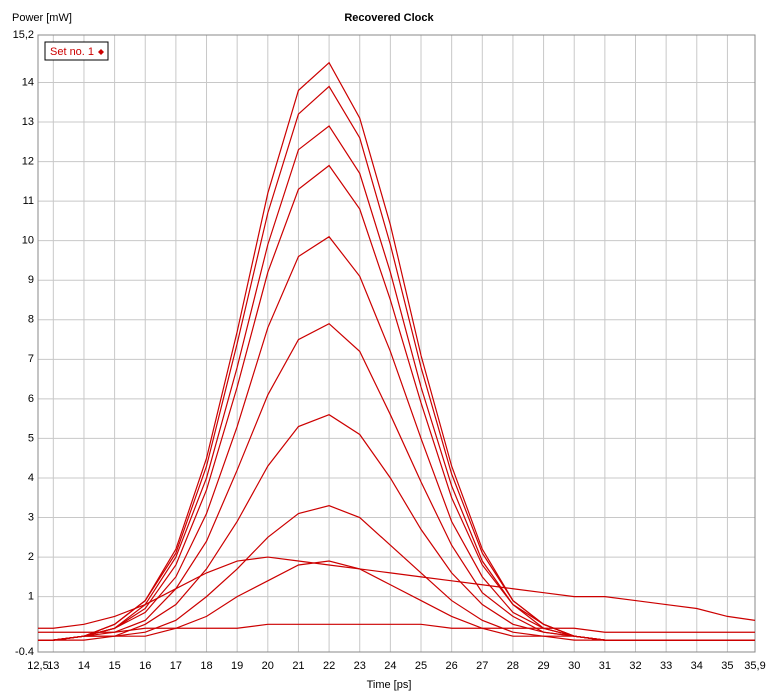 This screenshot has height=695, width=780. I want to click on y-tick-label: 10, so click(28, 241).